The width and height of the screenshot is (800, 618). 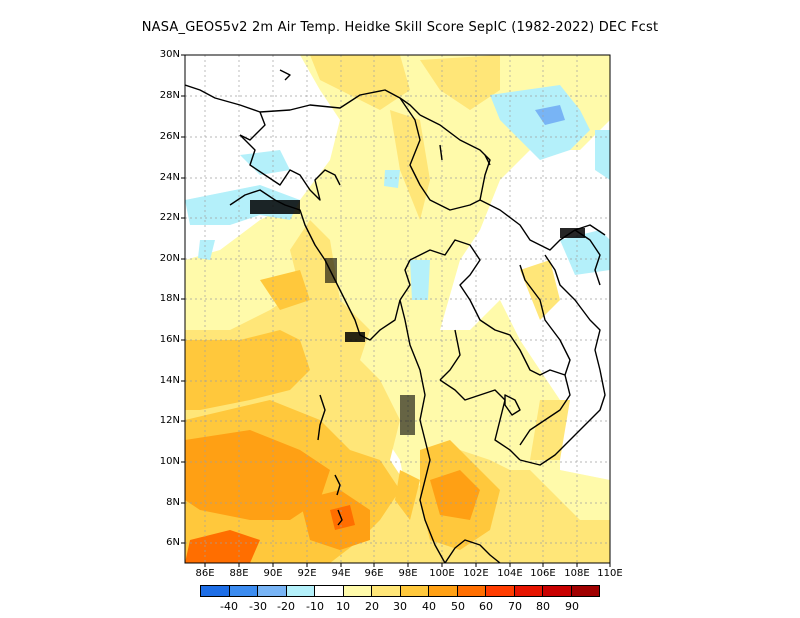 I want to click on lat-label-28n: 28N, so click(x=169, y=95).